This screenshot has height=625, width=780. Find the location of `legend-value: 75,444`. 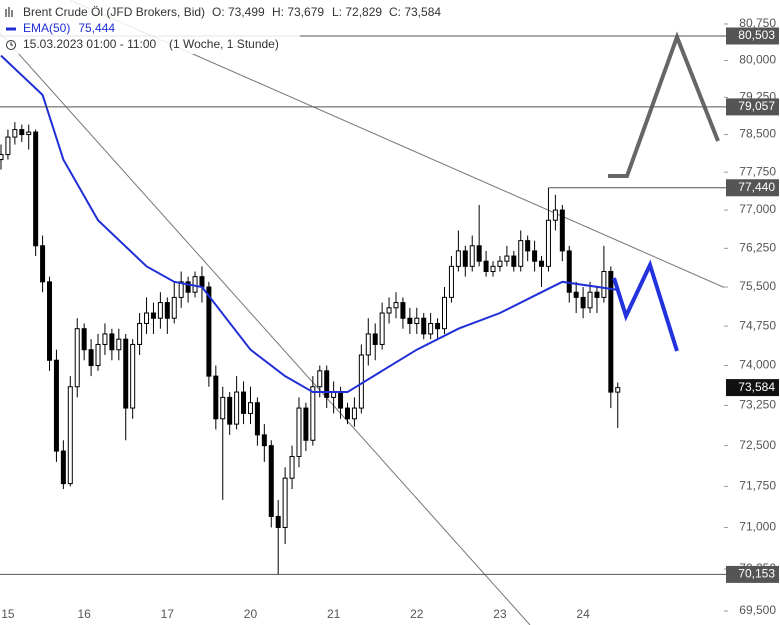

legend-value: 75,444 is located at coordinates (96, 28).